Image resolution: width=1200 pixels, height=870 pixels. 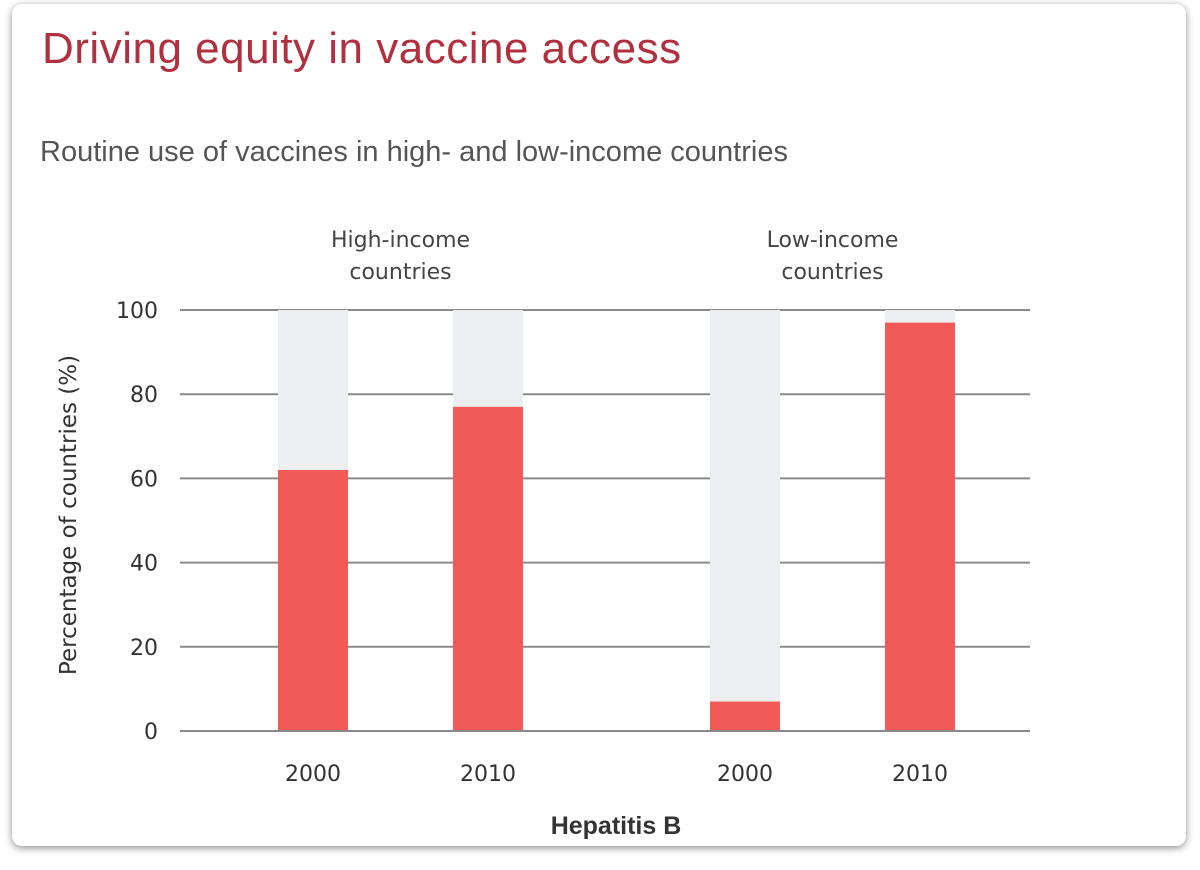 I want to click on y-tick-label: 60, so click(x=144, y=479).